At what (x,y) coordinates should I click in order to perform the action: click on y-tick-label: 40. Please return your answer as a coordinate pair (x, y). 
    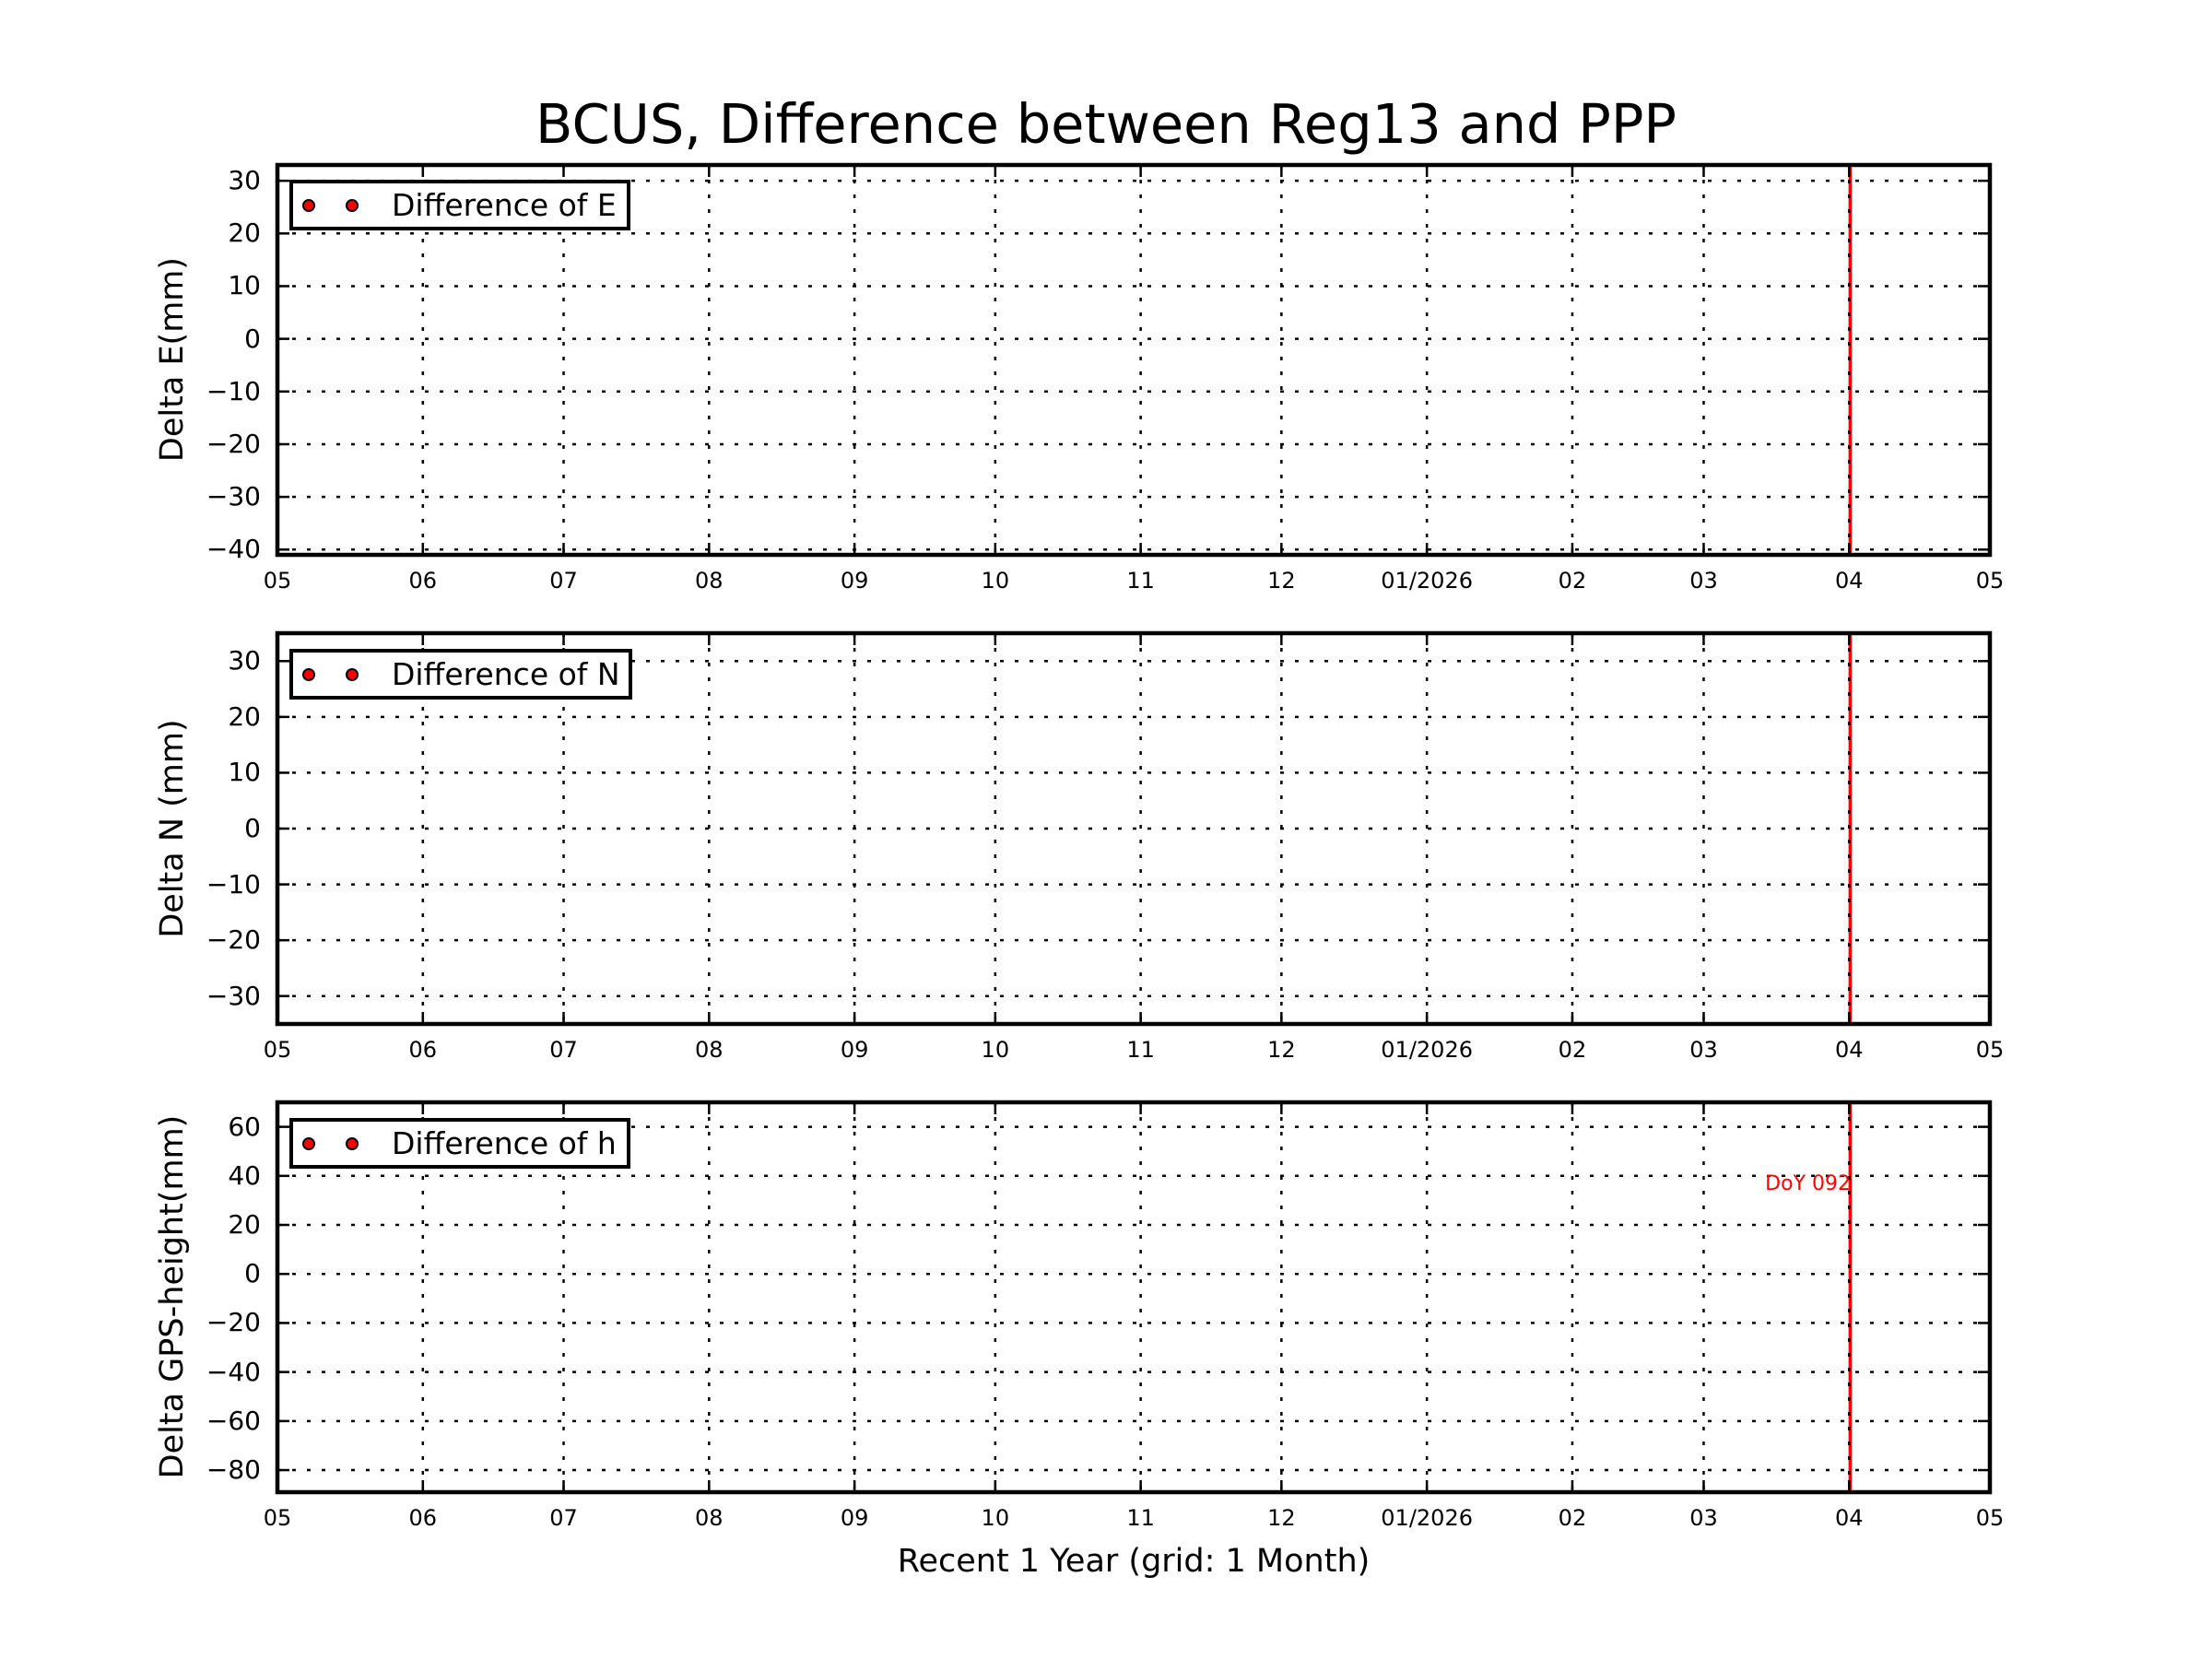
    Looking at the image, I should click on (244, 1175).